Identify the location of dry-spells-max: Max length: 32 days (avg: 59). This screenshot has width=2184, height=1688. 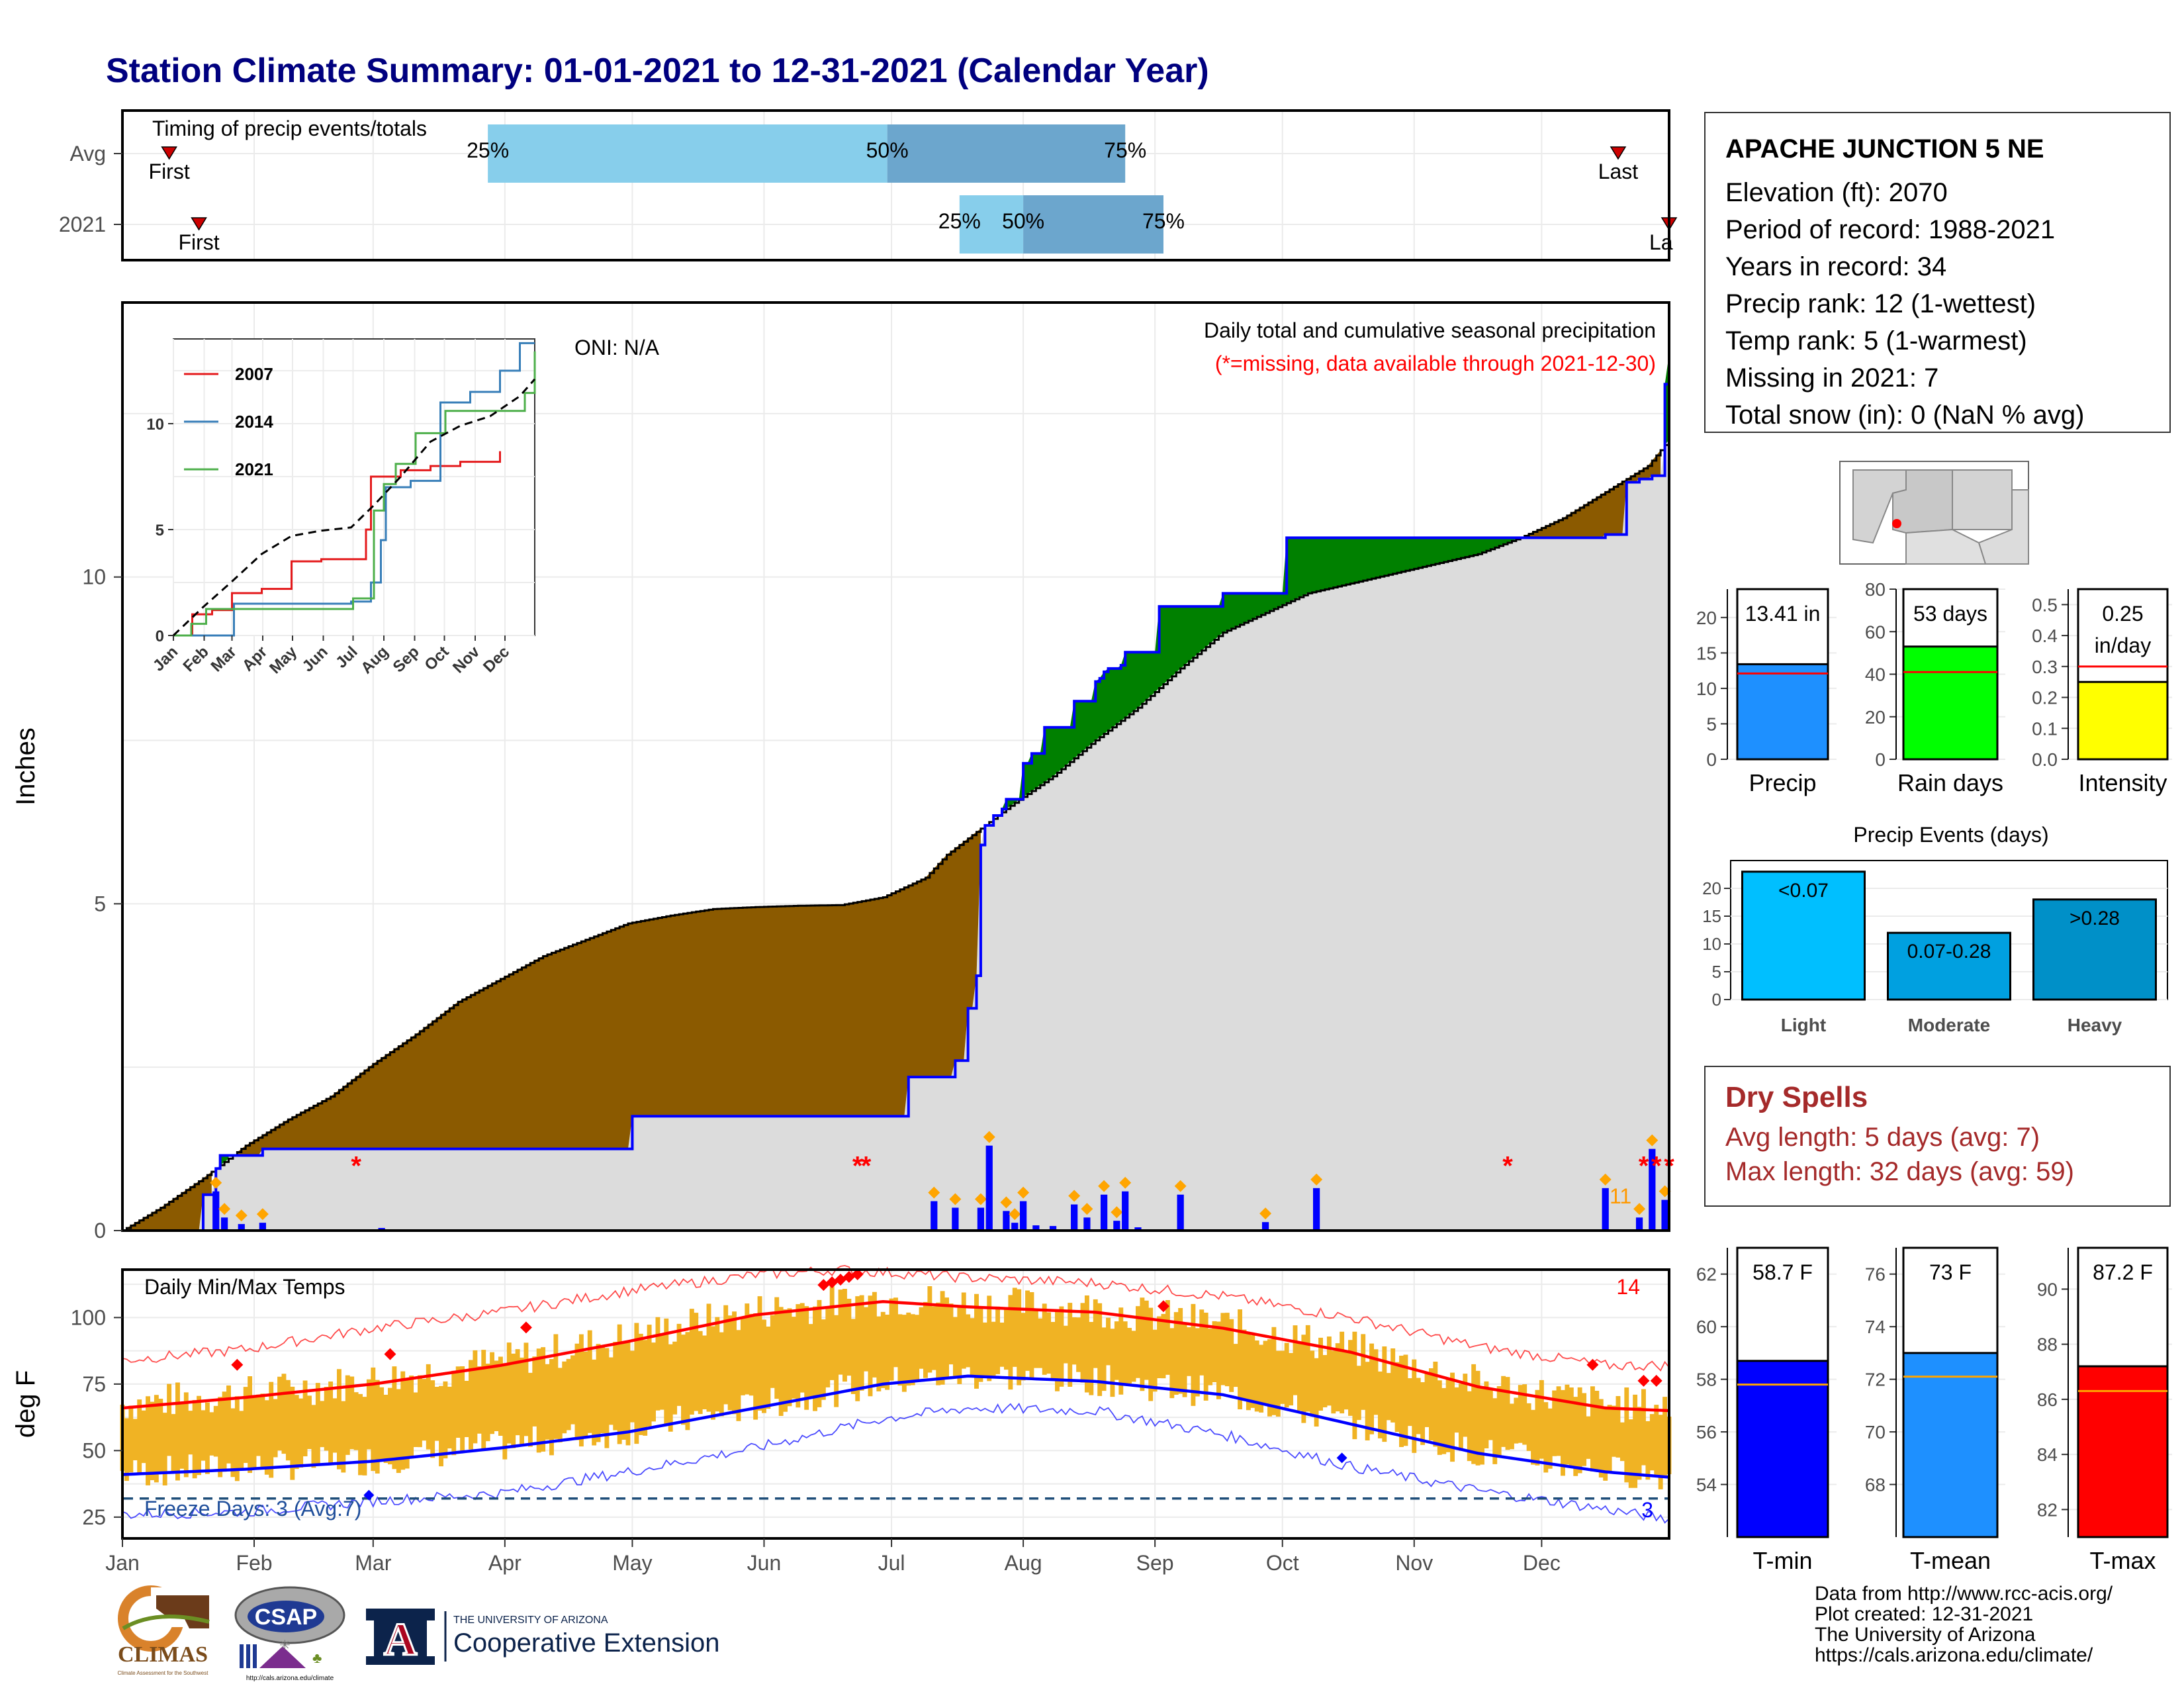
(1900, 1171).